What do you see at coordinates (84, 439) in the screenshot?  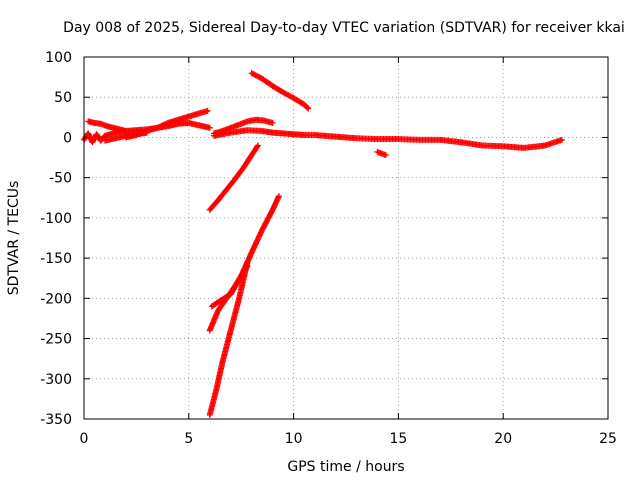 I see `x-tick-label: 0` at bounding box center [84, 439].